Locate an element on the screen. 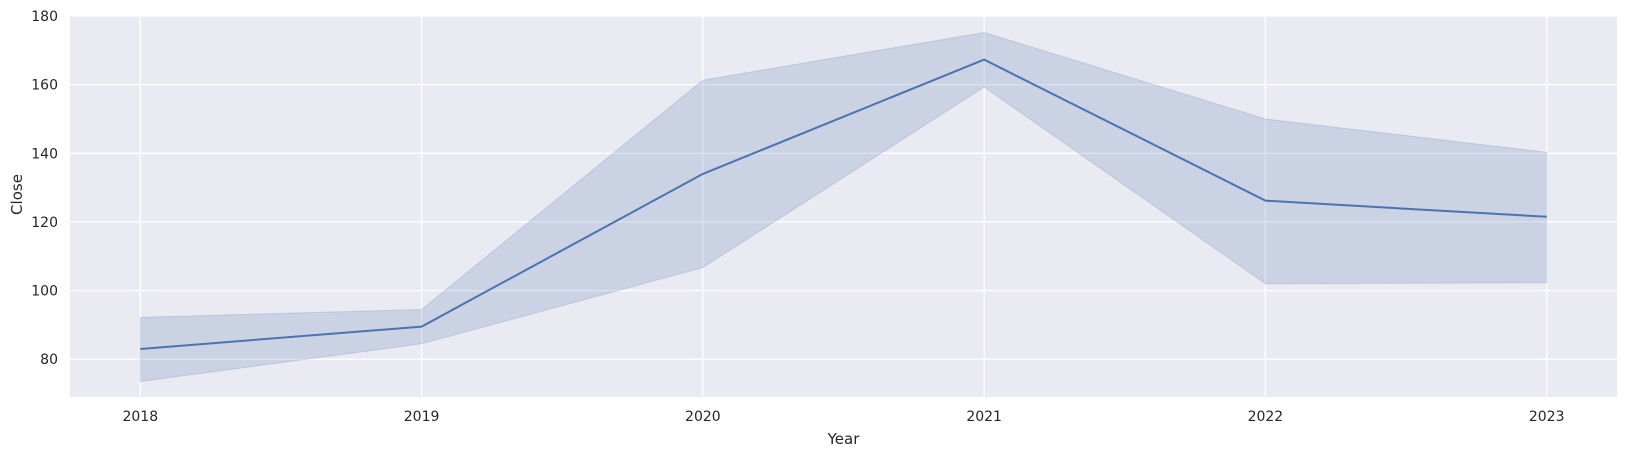 The height and width of the screenshot is (457, 1629). x-tick-label: 2021 is located at coordinates (984, 417).